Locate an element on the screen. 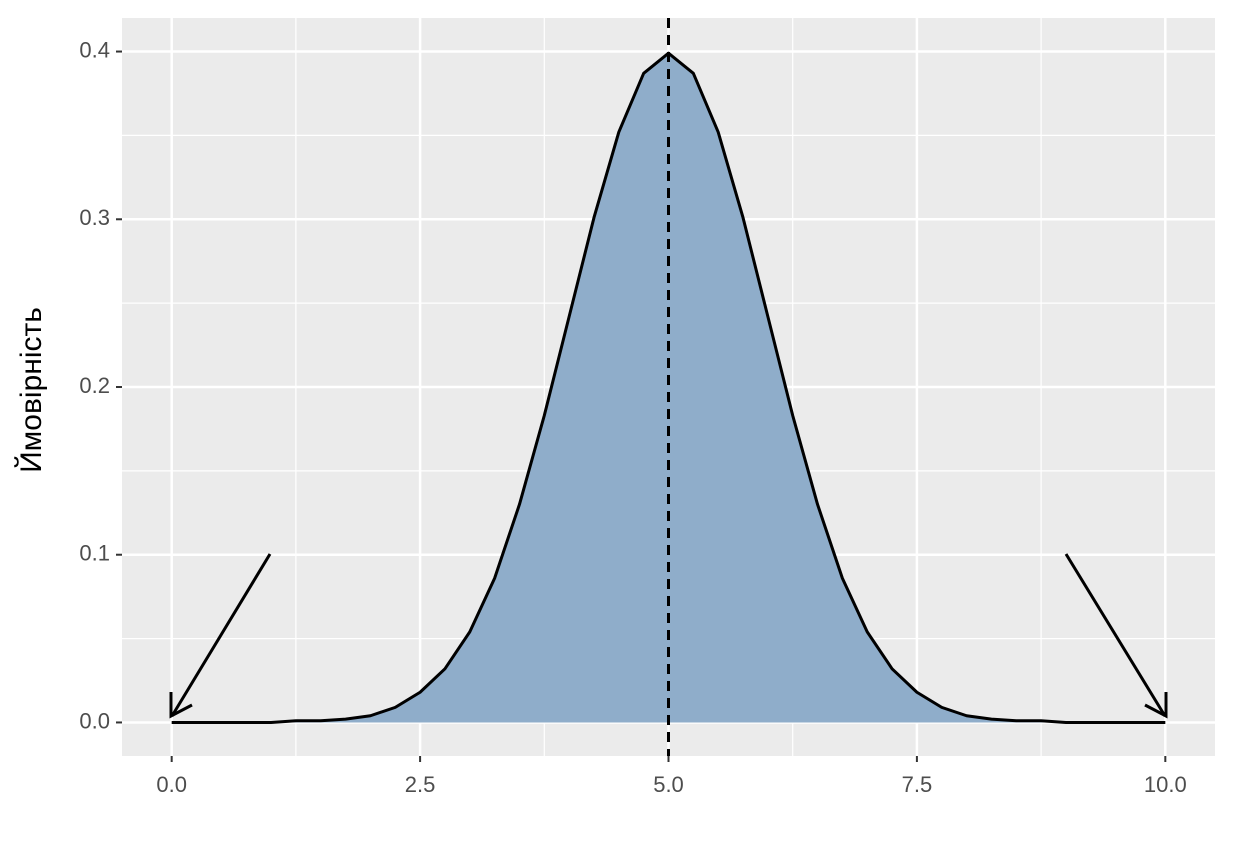 The width and height of the screenshot is (1234, 864). y-tick-label: 0.0 is located at coordinates (94, 720).